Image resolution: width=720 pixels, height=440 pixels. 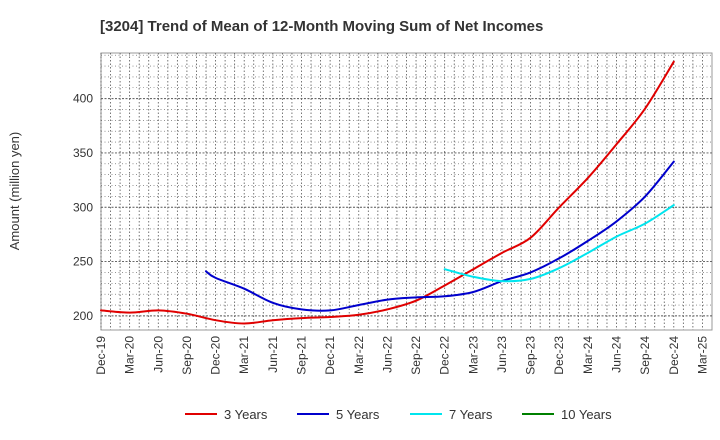 I want to click on y-tick-label: 300, so click(x=83, y=207).